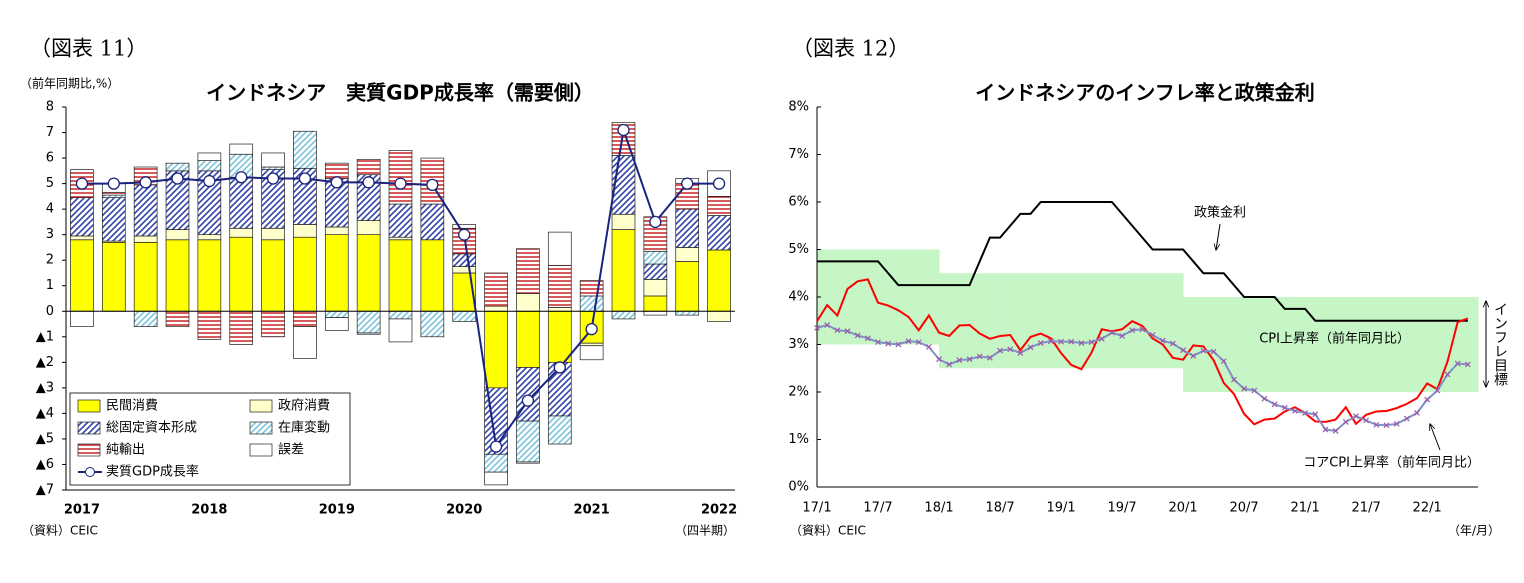 This screenshot has height=583, width=1524. Describe the element at coordinates (45, 490) in the screenshot. I see `y-tick-label: ▲7` at that location.